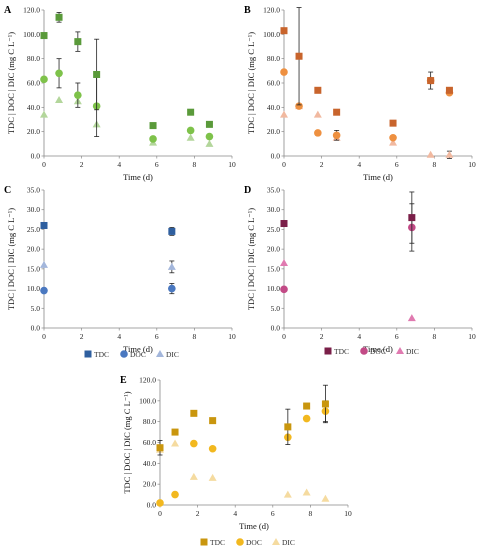 The height and width of the screenshot is (550, 477). I want to click on legend-marker-doc, so click(364, 351).